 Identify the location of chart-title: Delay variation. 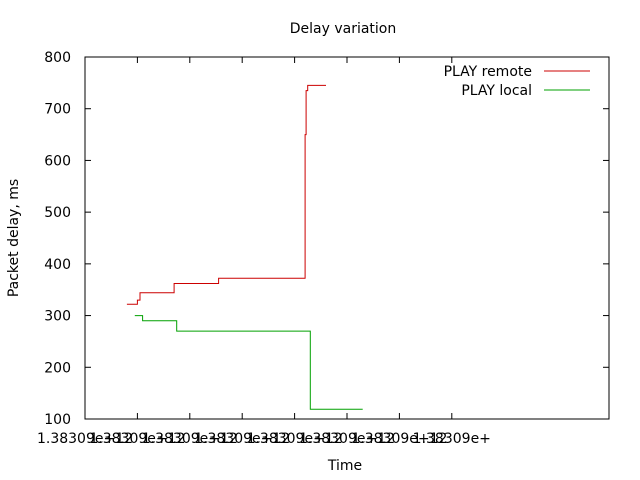
(343, 29).